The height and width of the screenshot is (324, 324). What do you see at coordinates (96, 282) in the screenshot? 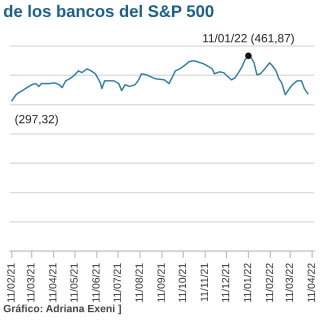
I see `x-tick-label: 11/06/21` at bounding box center [96, 282].